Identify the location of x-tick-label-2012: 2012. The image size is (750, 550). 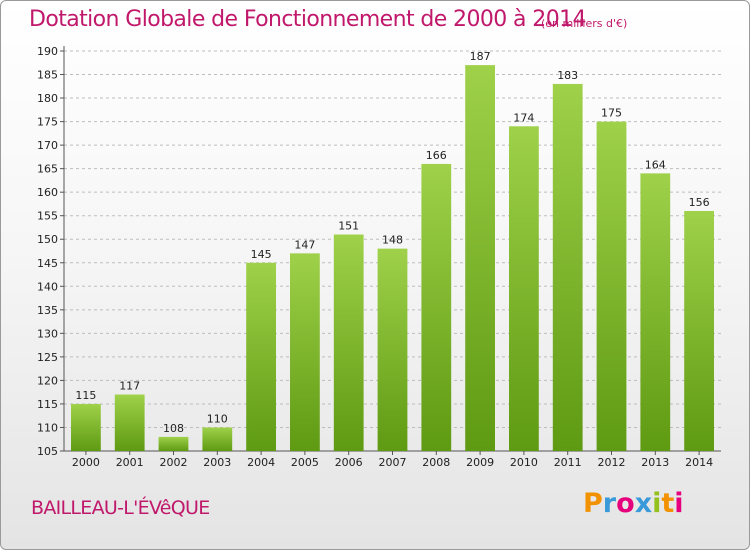
(612, 462).